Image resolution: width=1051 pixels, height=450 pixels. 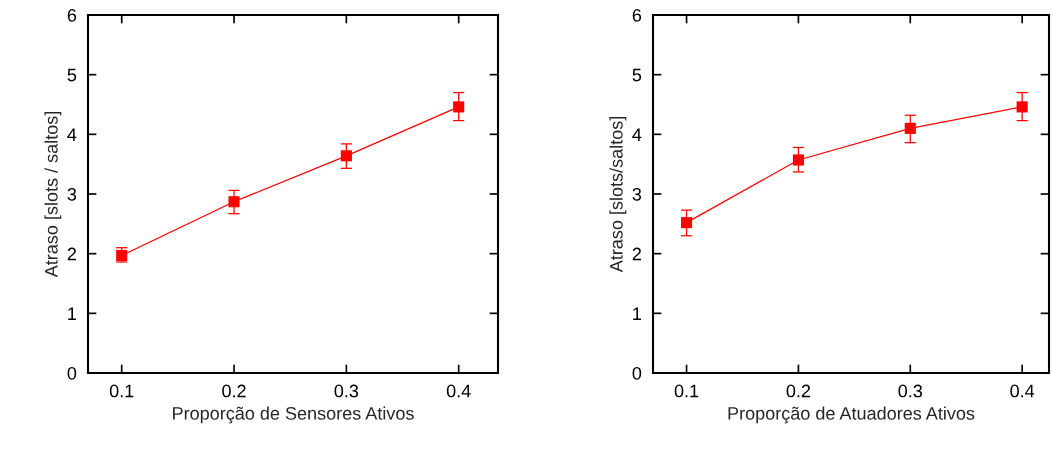 I want to click on point, so click(x=798, y=160).